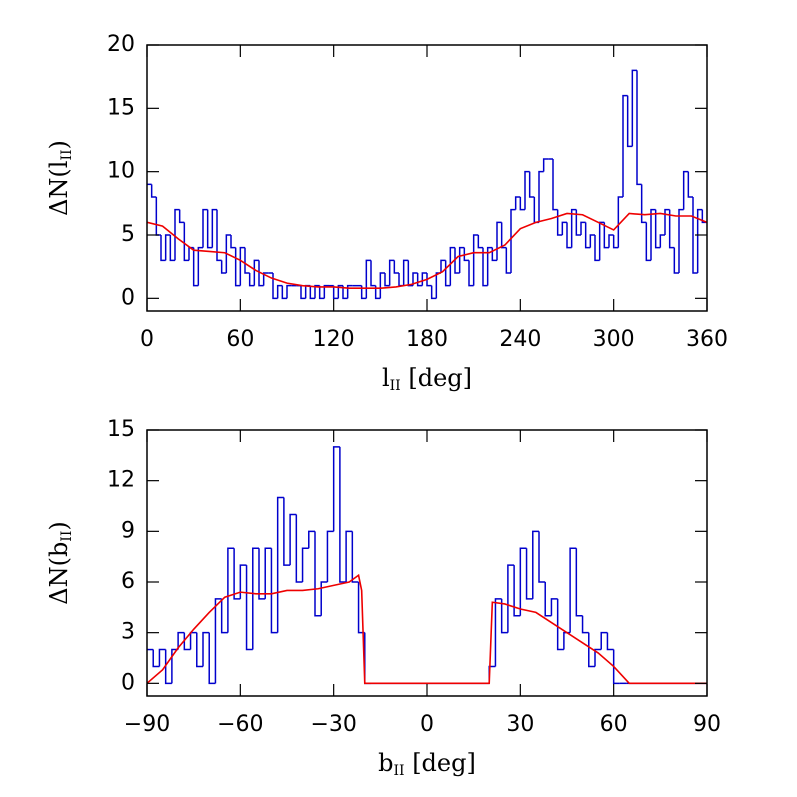 The image size is (797, 797). What do you see at coordinates (440, 763) in the screenshot?
I see `x-axis-label-end: [deg]` at bounding box center [440, 763].